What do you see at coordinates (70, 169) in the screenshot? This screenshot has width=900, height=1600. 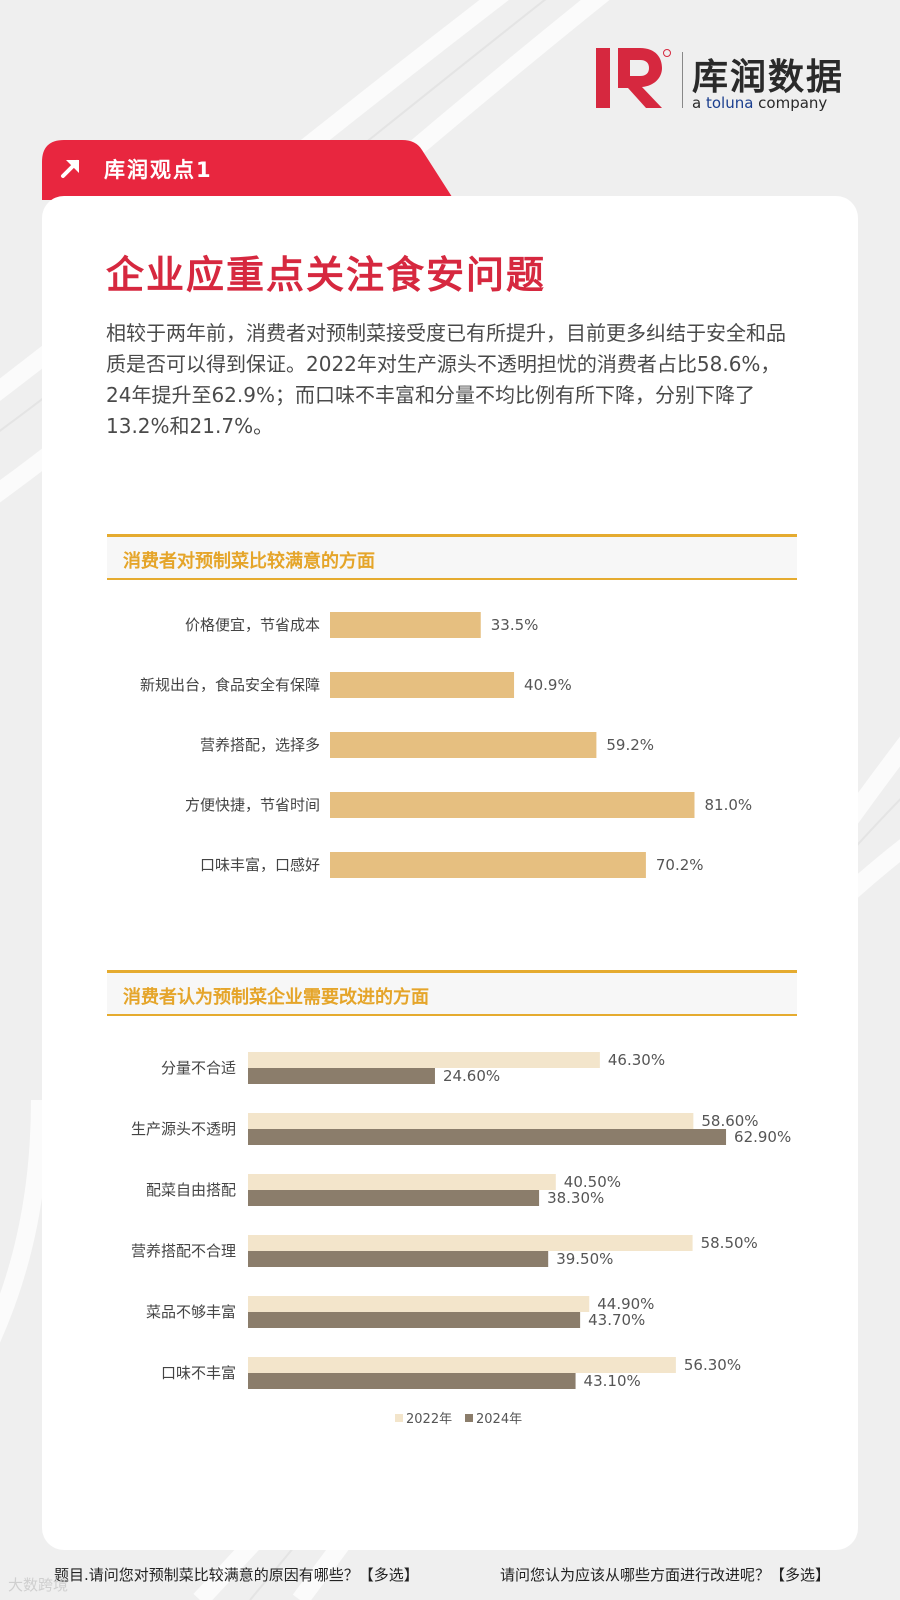 I see `arrow-up-right-icon` at bounding box center [70, 169].